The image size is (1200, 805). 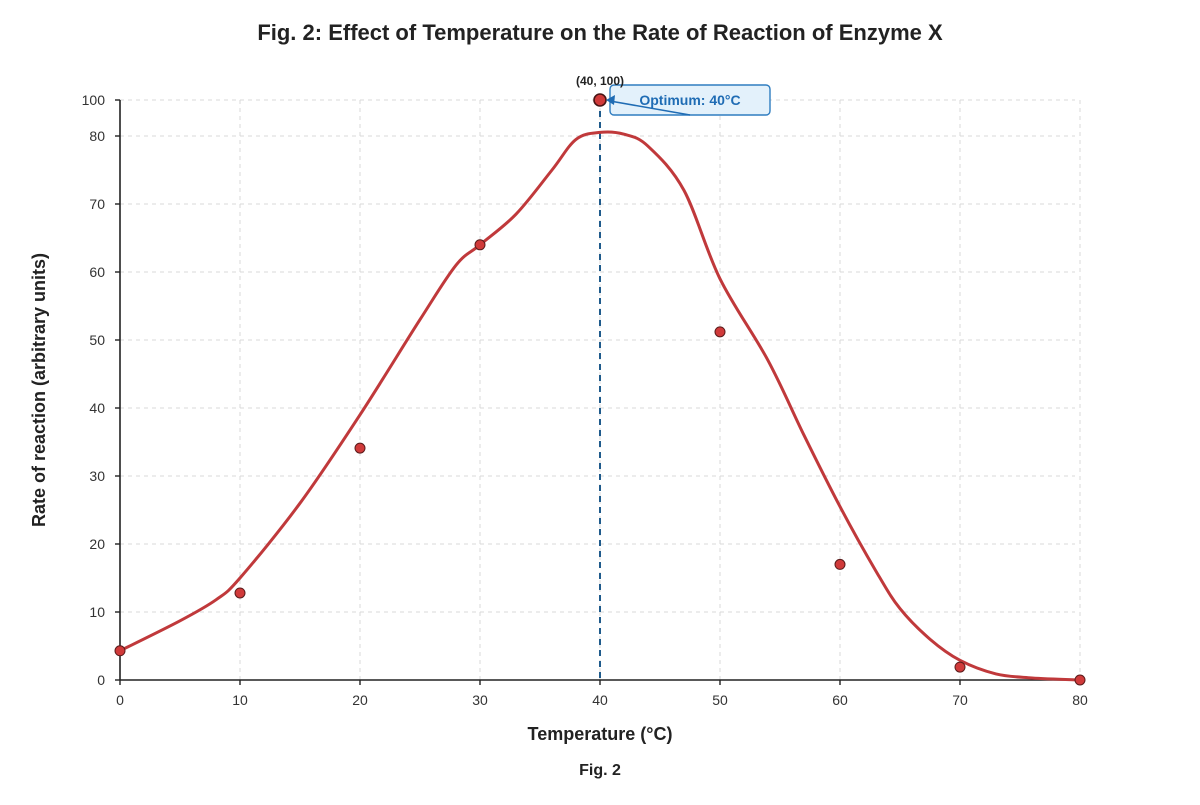 What do you see at coordinates (650, 108) in the screenshot?
I see `annotation-arrow` at bounding box center [650, 108].